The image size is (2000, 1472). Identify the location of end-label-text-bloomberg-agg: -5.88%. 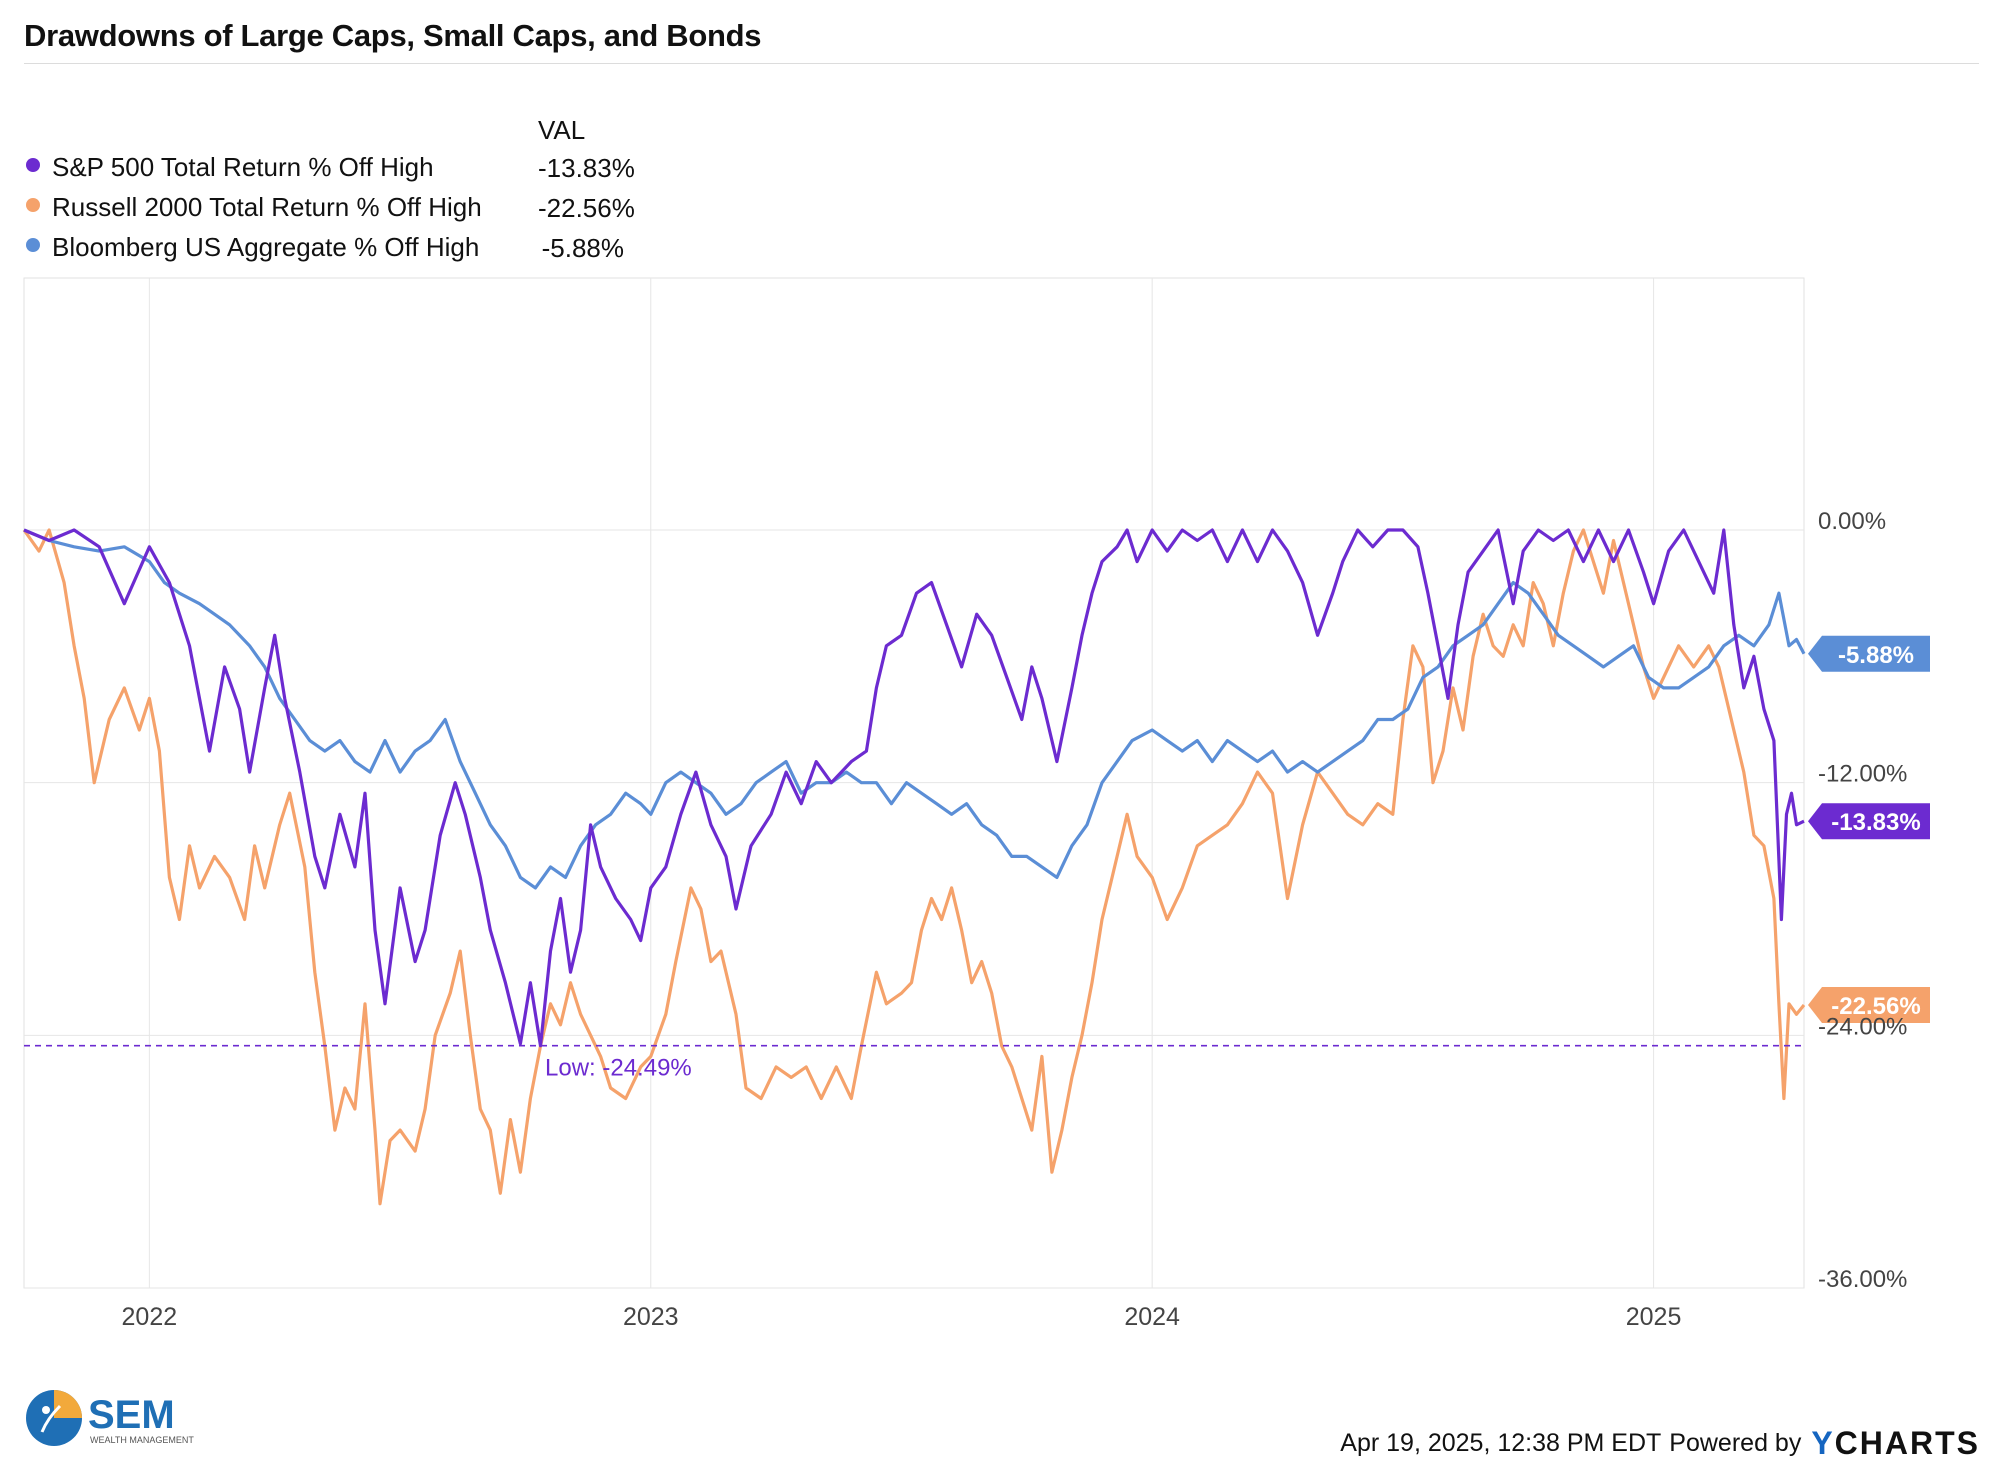
(1876, 655).